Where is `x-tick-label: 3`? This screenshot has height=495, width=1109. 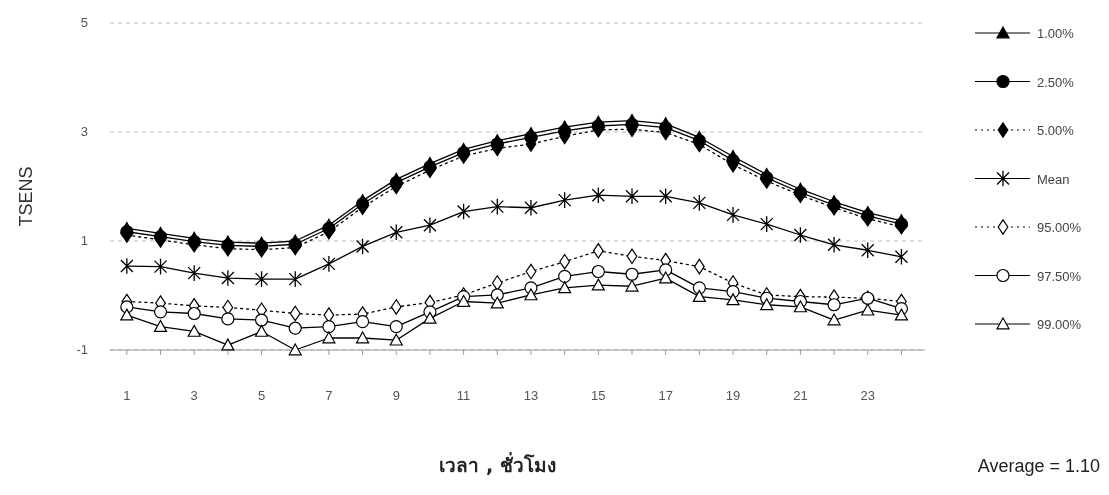
x-tick-label: 3 is located at coordinates (194, 395).